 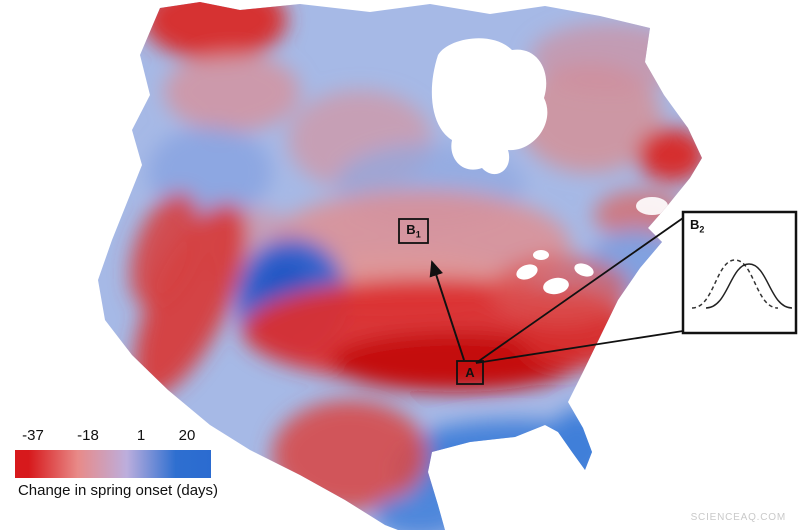 I want to click on inset-solid-distribution-curve, so click(x=749, y=286).